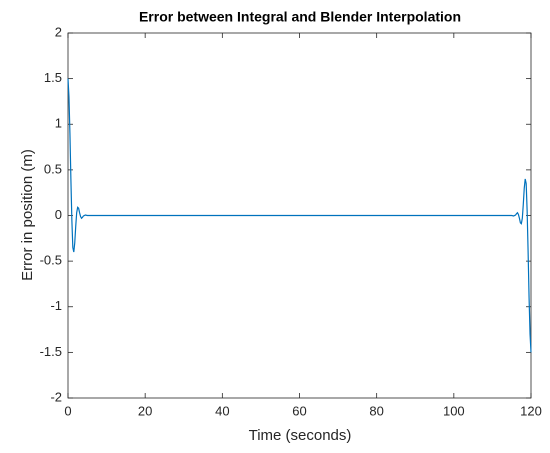  What do you see at coordinates (58, 31) in the screenshot?
I see `y-tick-label: 2` at bounding box center [58, 31].